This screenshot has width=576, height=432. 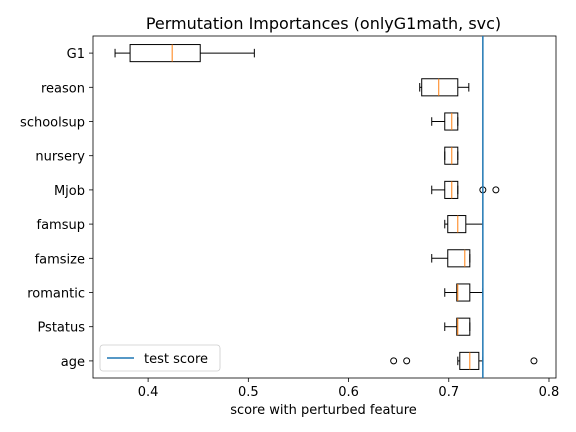 I want to click on y-tick-label-romantic: romantic, so click(x=56, y=294).